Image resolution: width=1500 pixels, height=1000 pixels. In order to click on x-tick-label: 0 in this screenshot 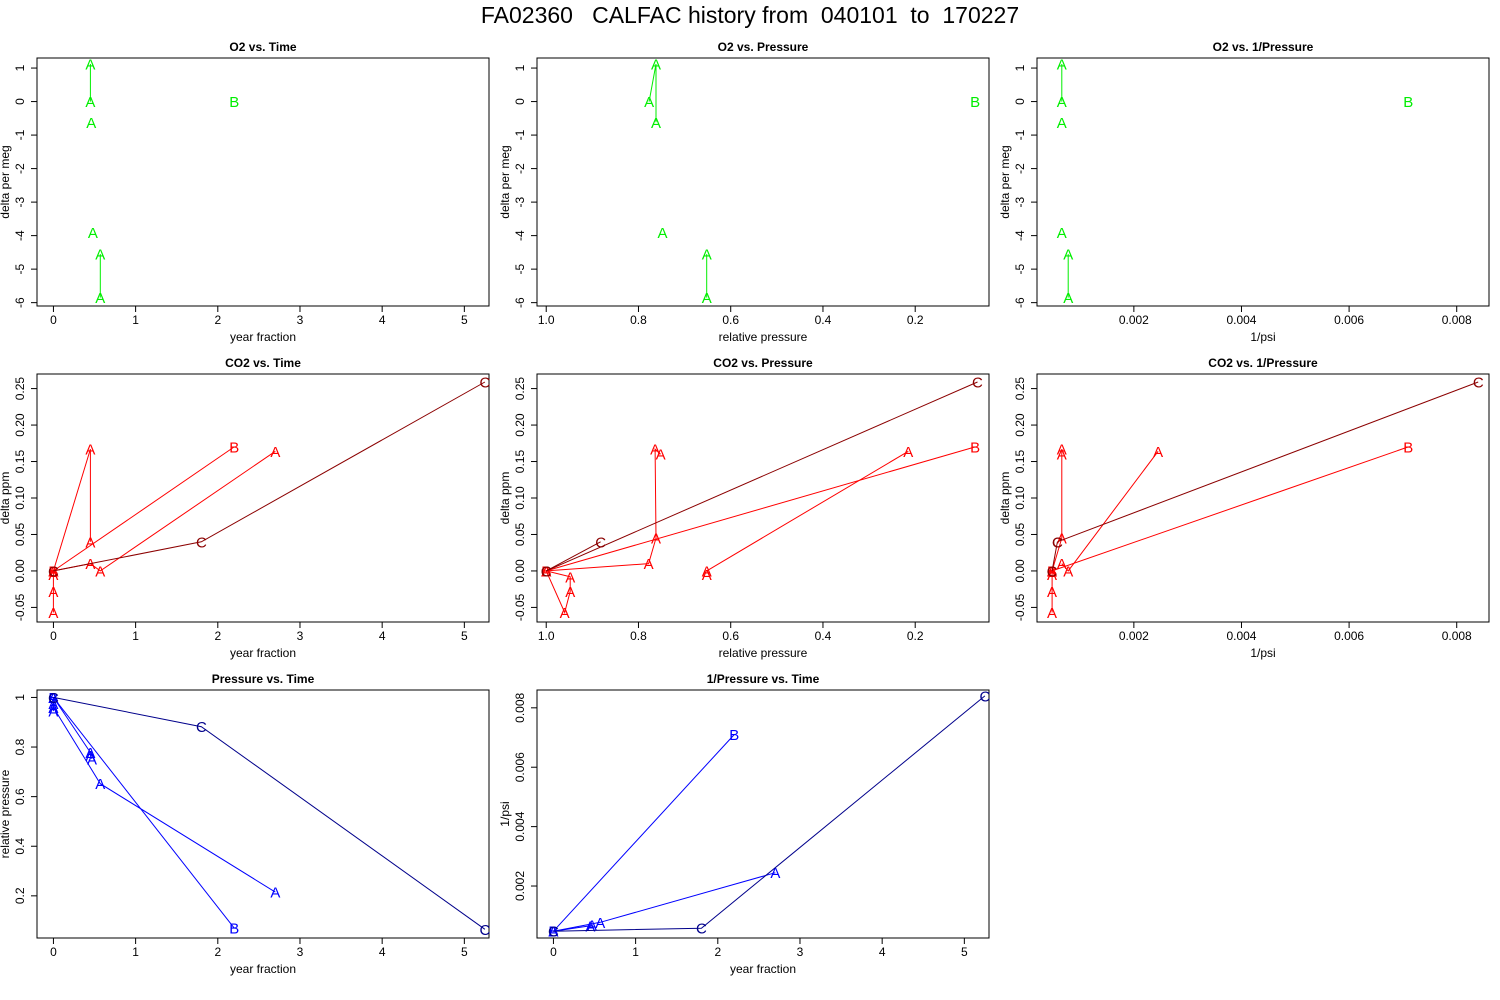, I will do `click(53, 636)`.